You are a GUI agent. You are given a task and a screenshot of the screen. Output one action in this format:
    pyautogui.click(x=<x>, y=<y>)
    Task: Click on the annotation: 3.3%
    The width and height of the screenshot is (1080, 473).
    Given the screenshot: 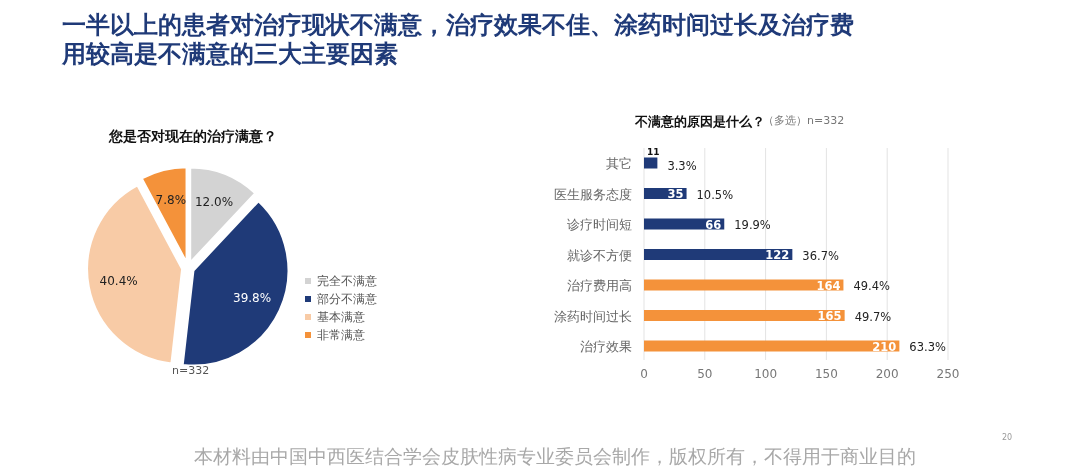 What is the action you would take?
    pyautogui.click(x=682, y=166)
    